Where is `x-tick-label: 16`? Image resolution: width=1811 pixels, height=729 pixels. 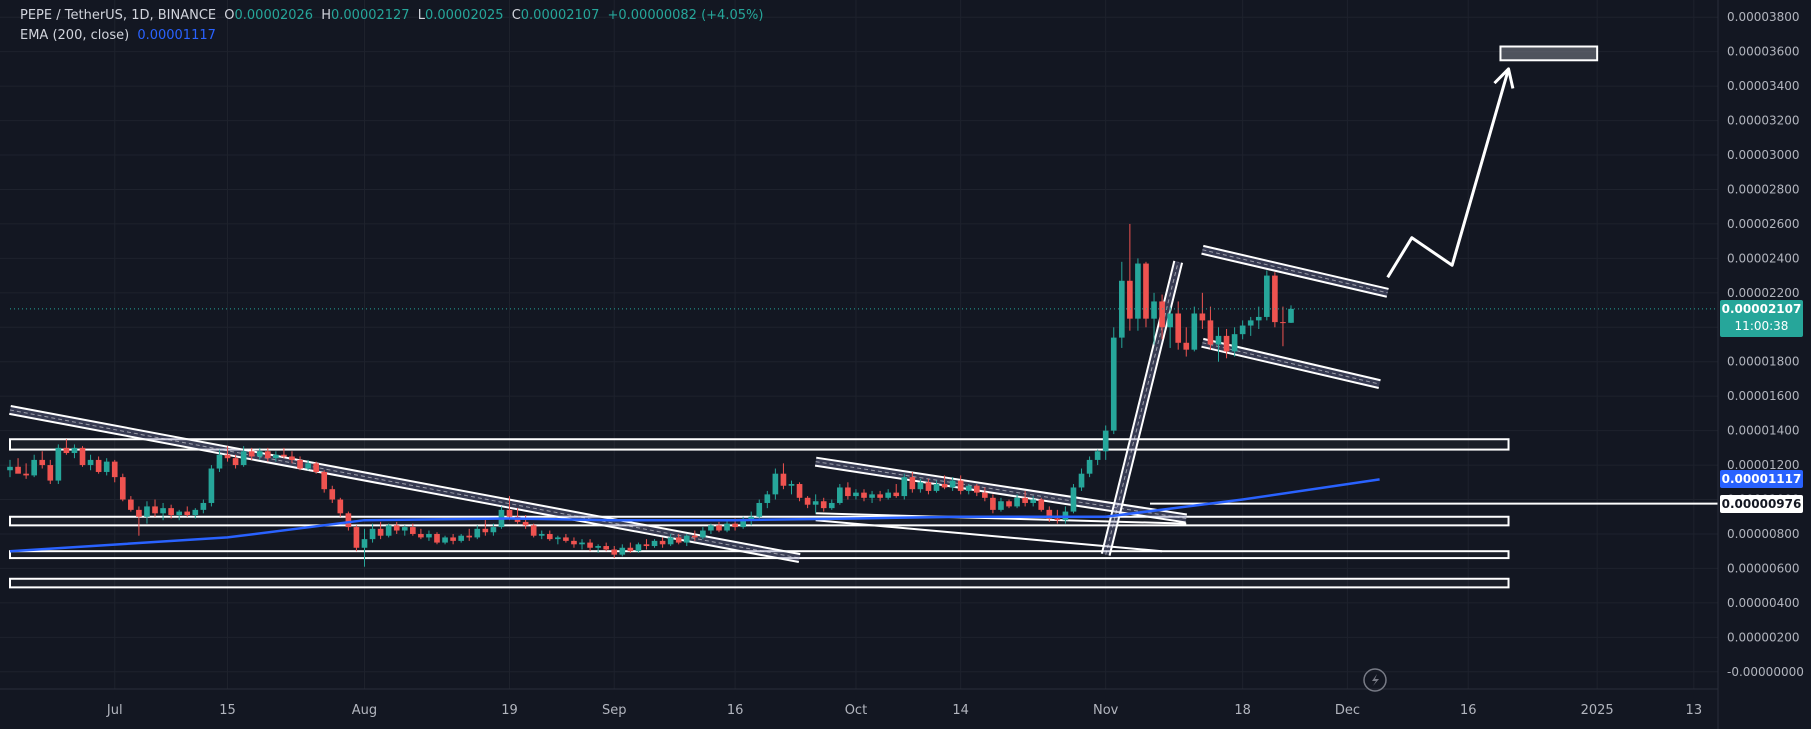 x-tick-label: 16 is located at coordinates (1468, 710).